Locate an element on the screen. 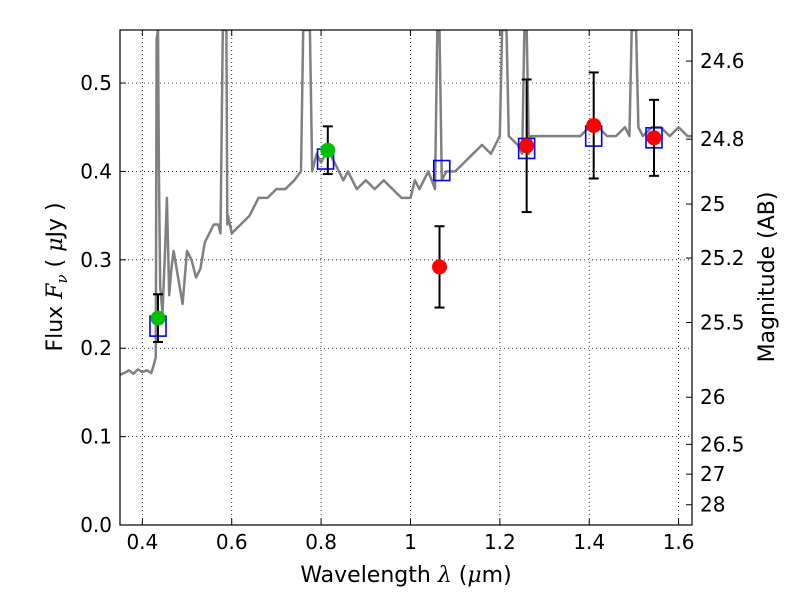 This screenshot has width=800, height=604. x-tick-label: 1.4 is located at coordinates (589, 542).